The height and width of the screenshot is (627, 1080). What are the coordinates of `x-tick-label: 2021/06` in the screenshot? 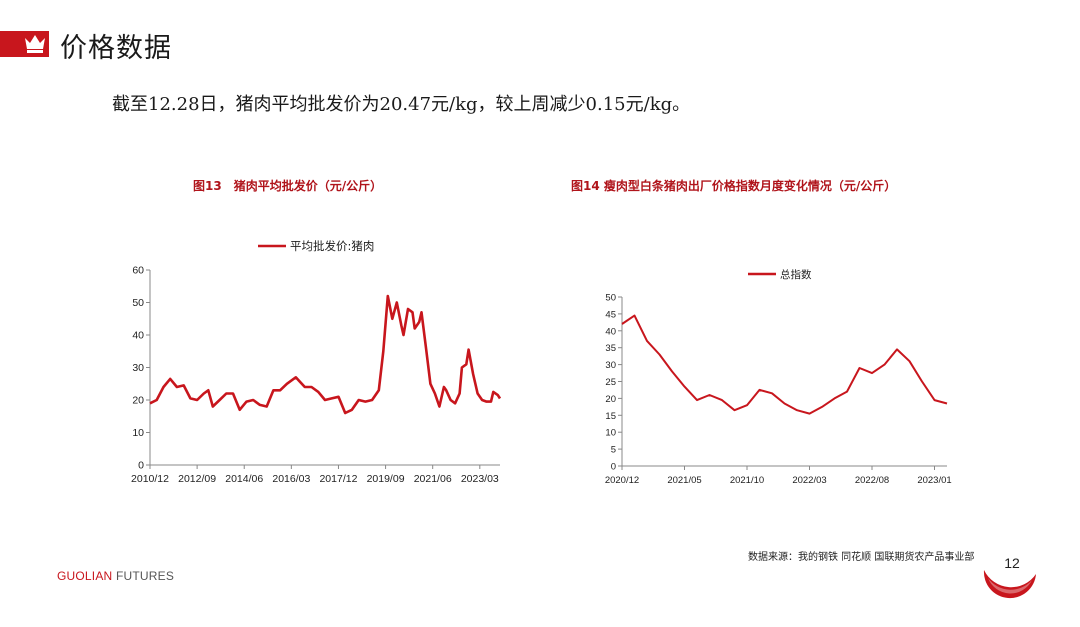 It's located at (433, 479).